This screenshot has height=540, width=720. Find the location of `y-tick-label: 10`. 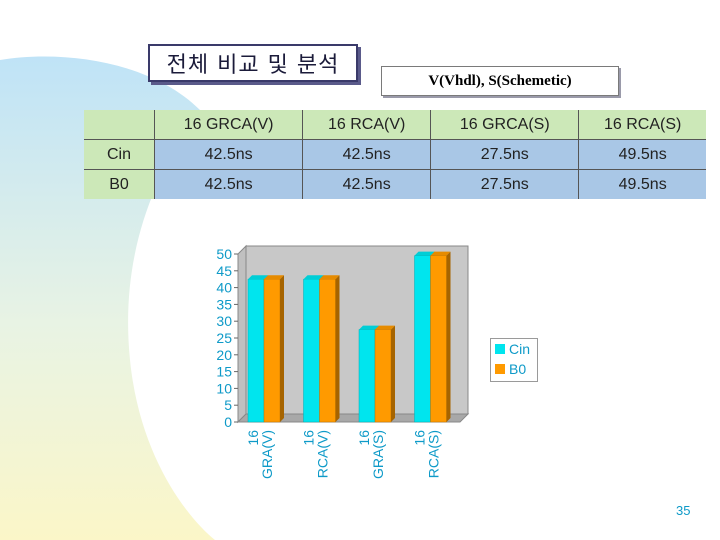

y-tick-label: 10 is located at coordinates (224, 388).